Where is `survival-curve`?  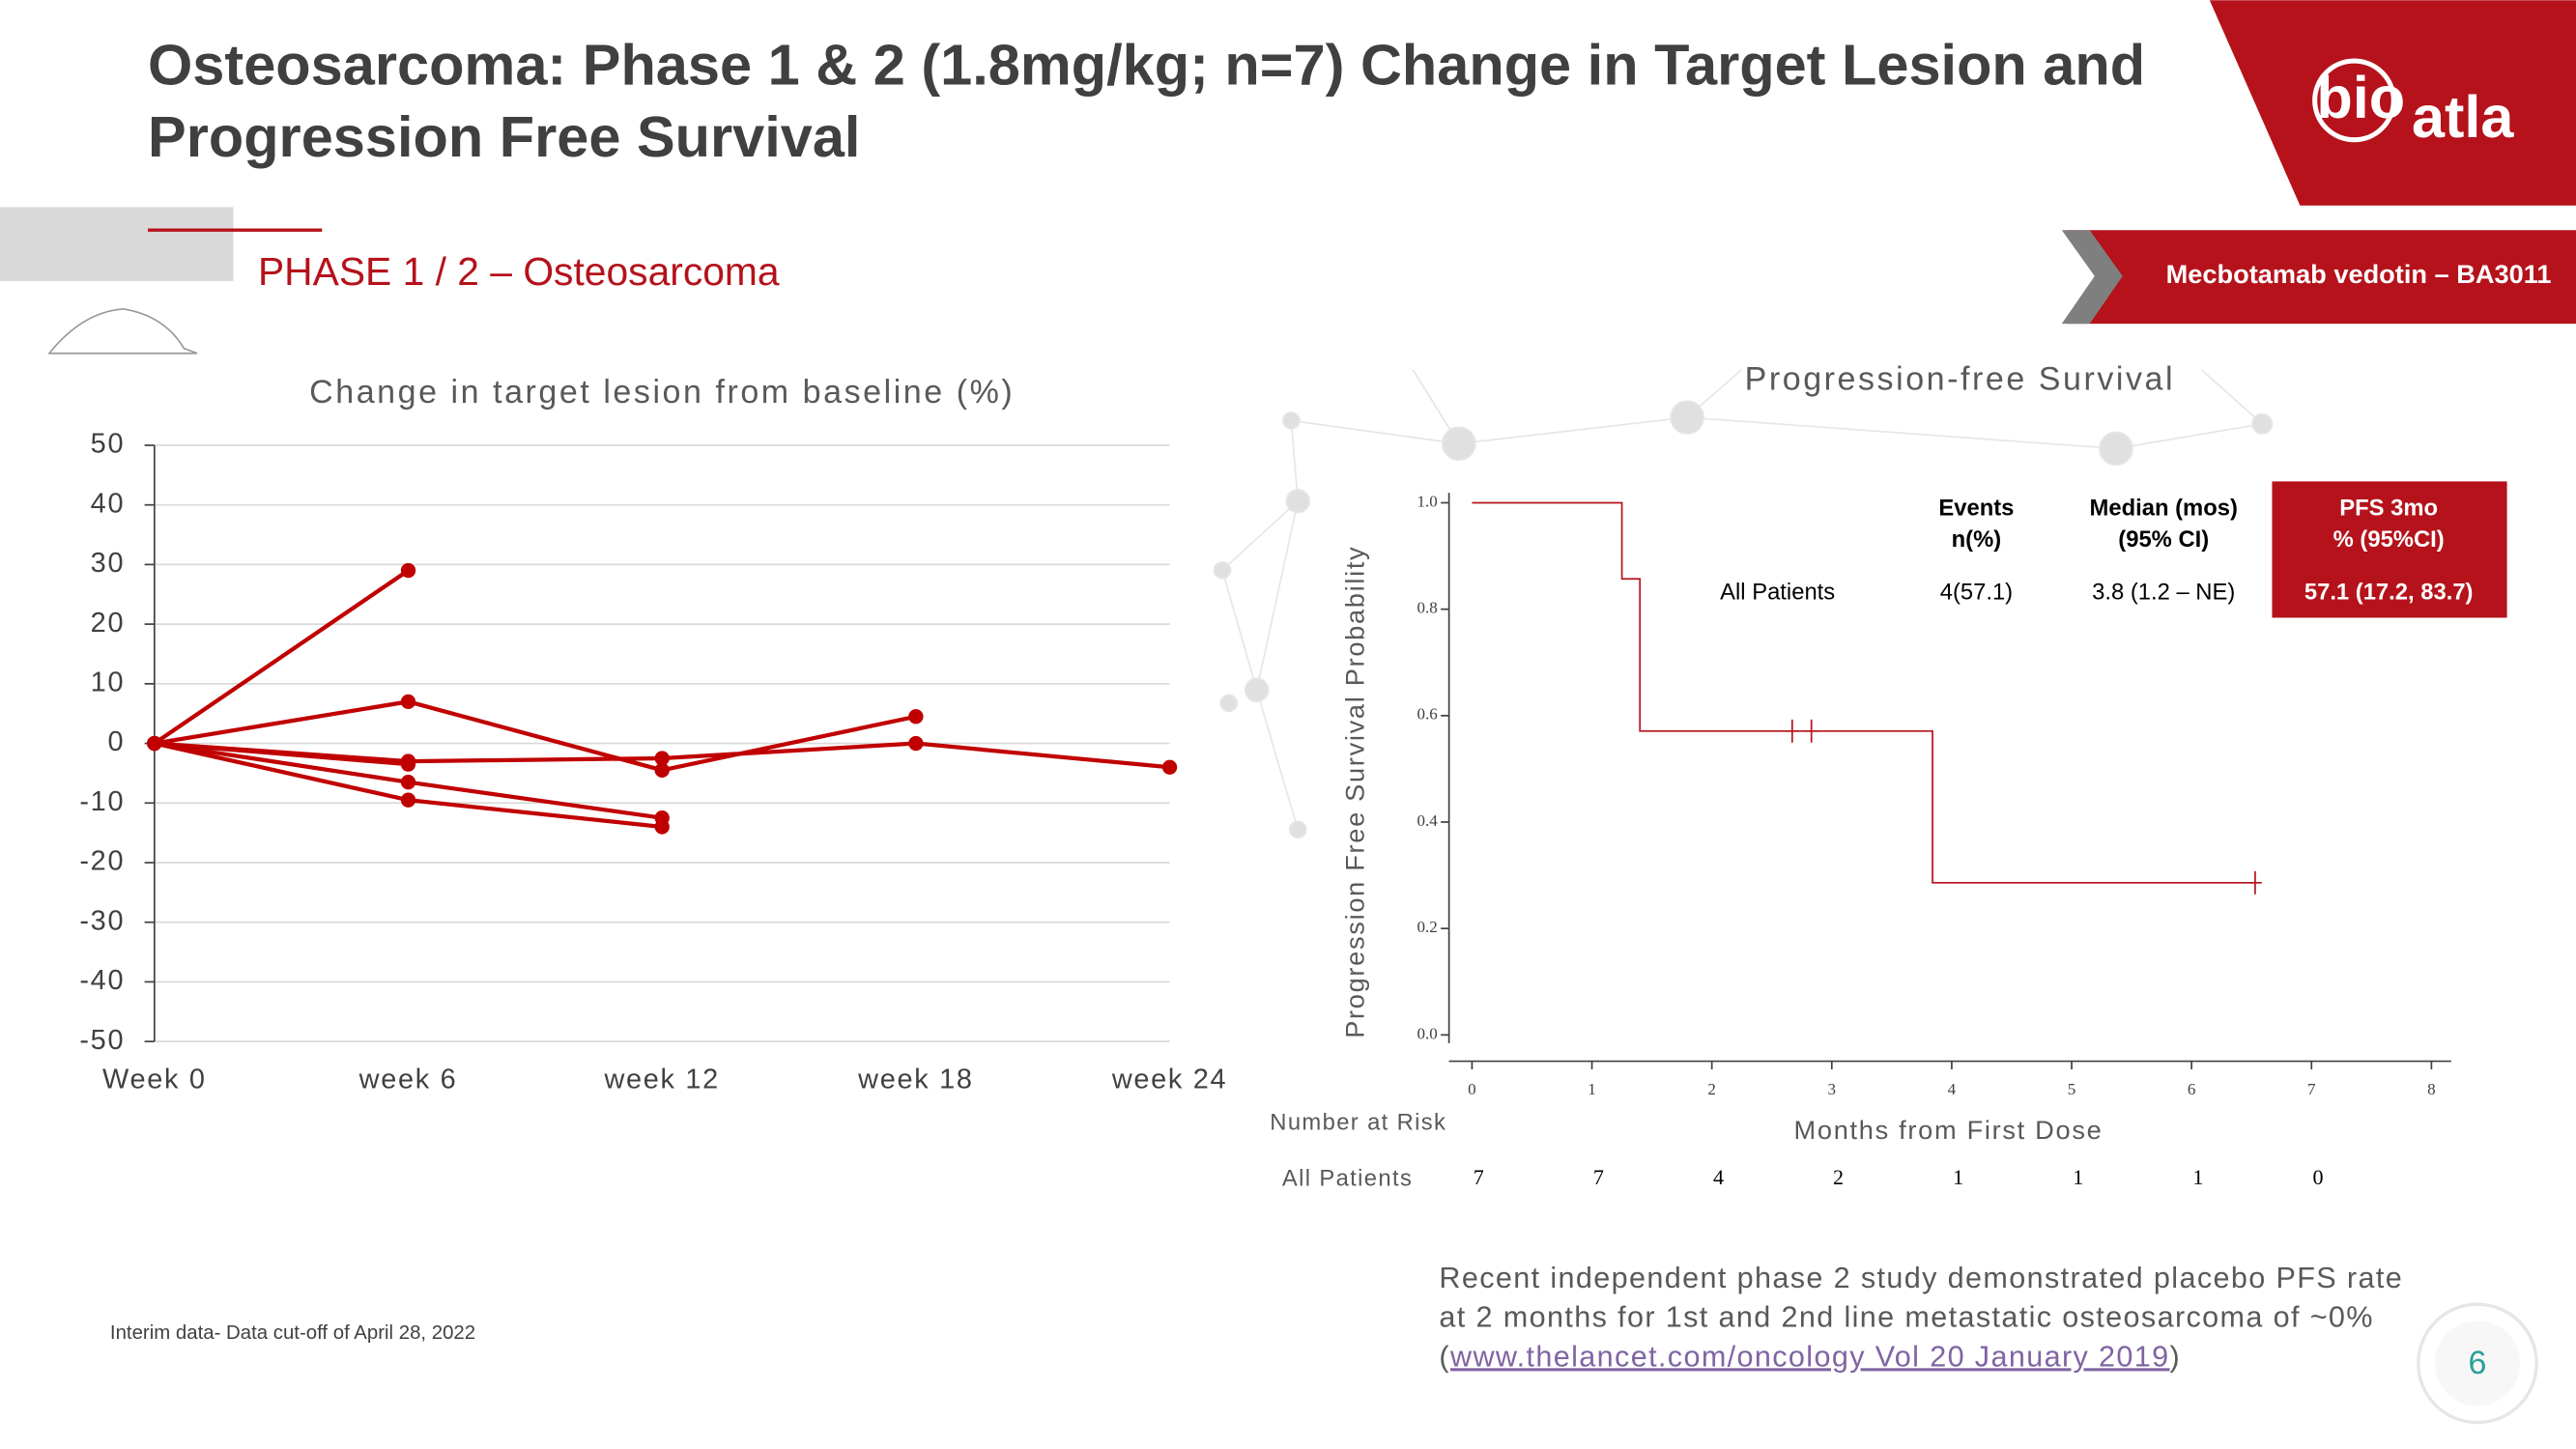 survival-curve is located at coordinates (1864, 692).